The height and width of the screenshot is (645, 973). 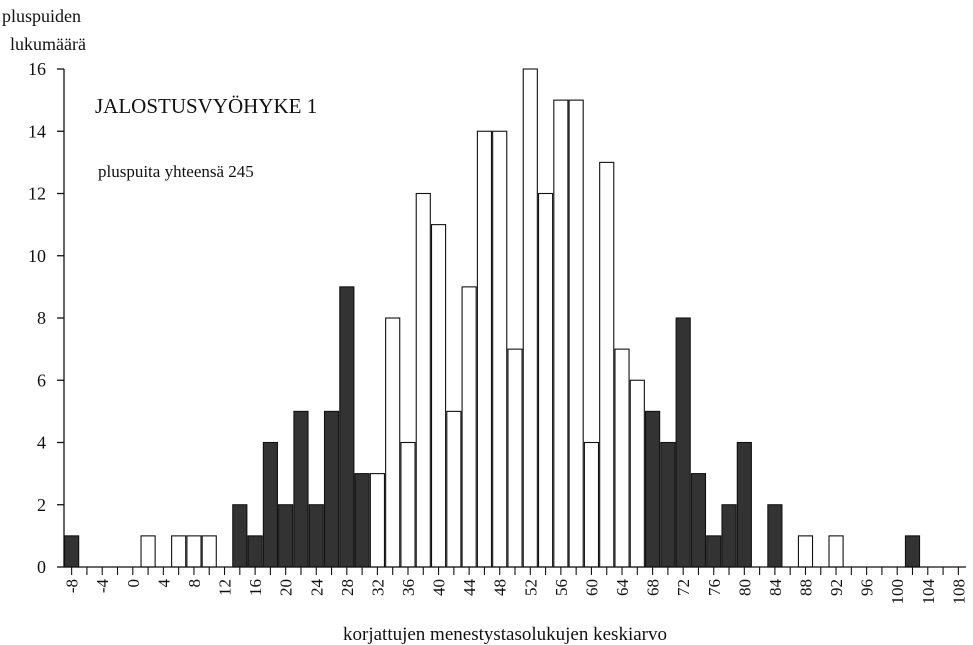 I want to click on x-tick-label-56: 56, so click(x=561, y=587).